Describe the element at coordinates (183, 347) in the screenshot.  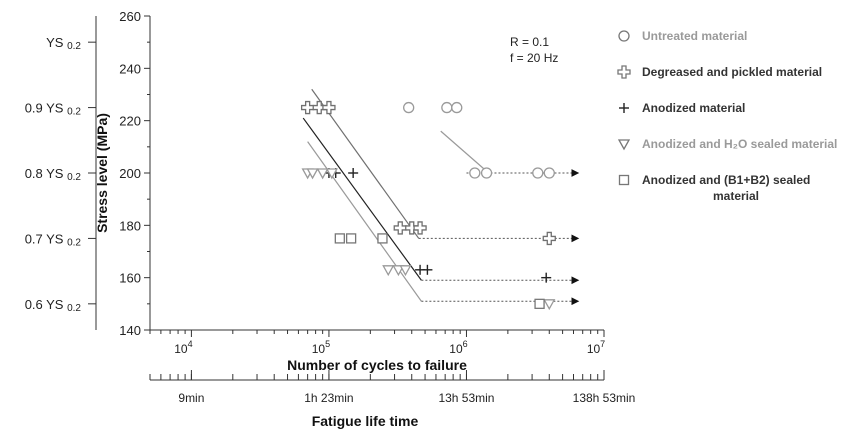
I see `x-tick-label: 10⁴` at that location.